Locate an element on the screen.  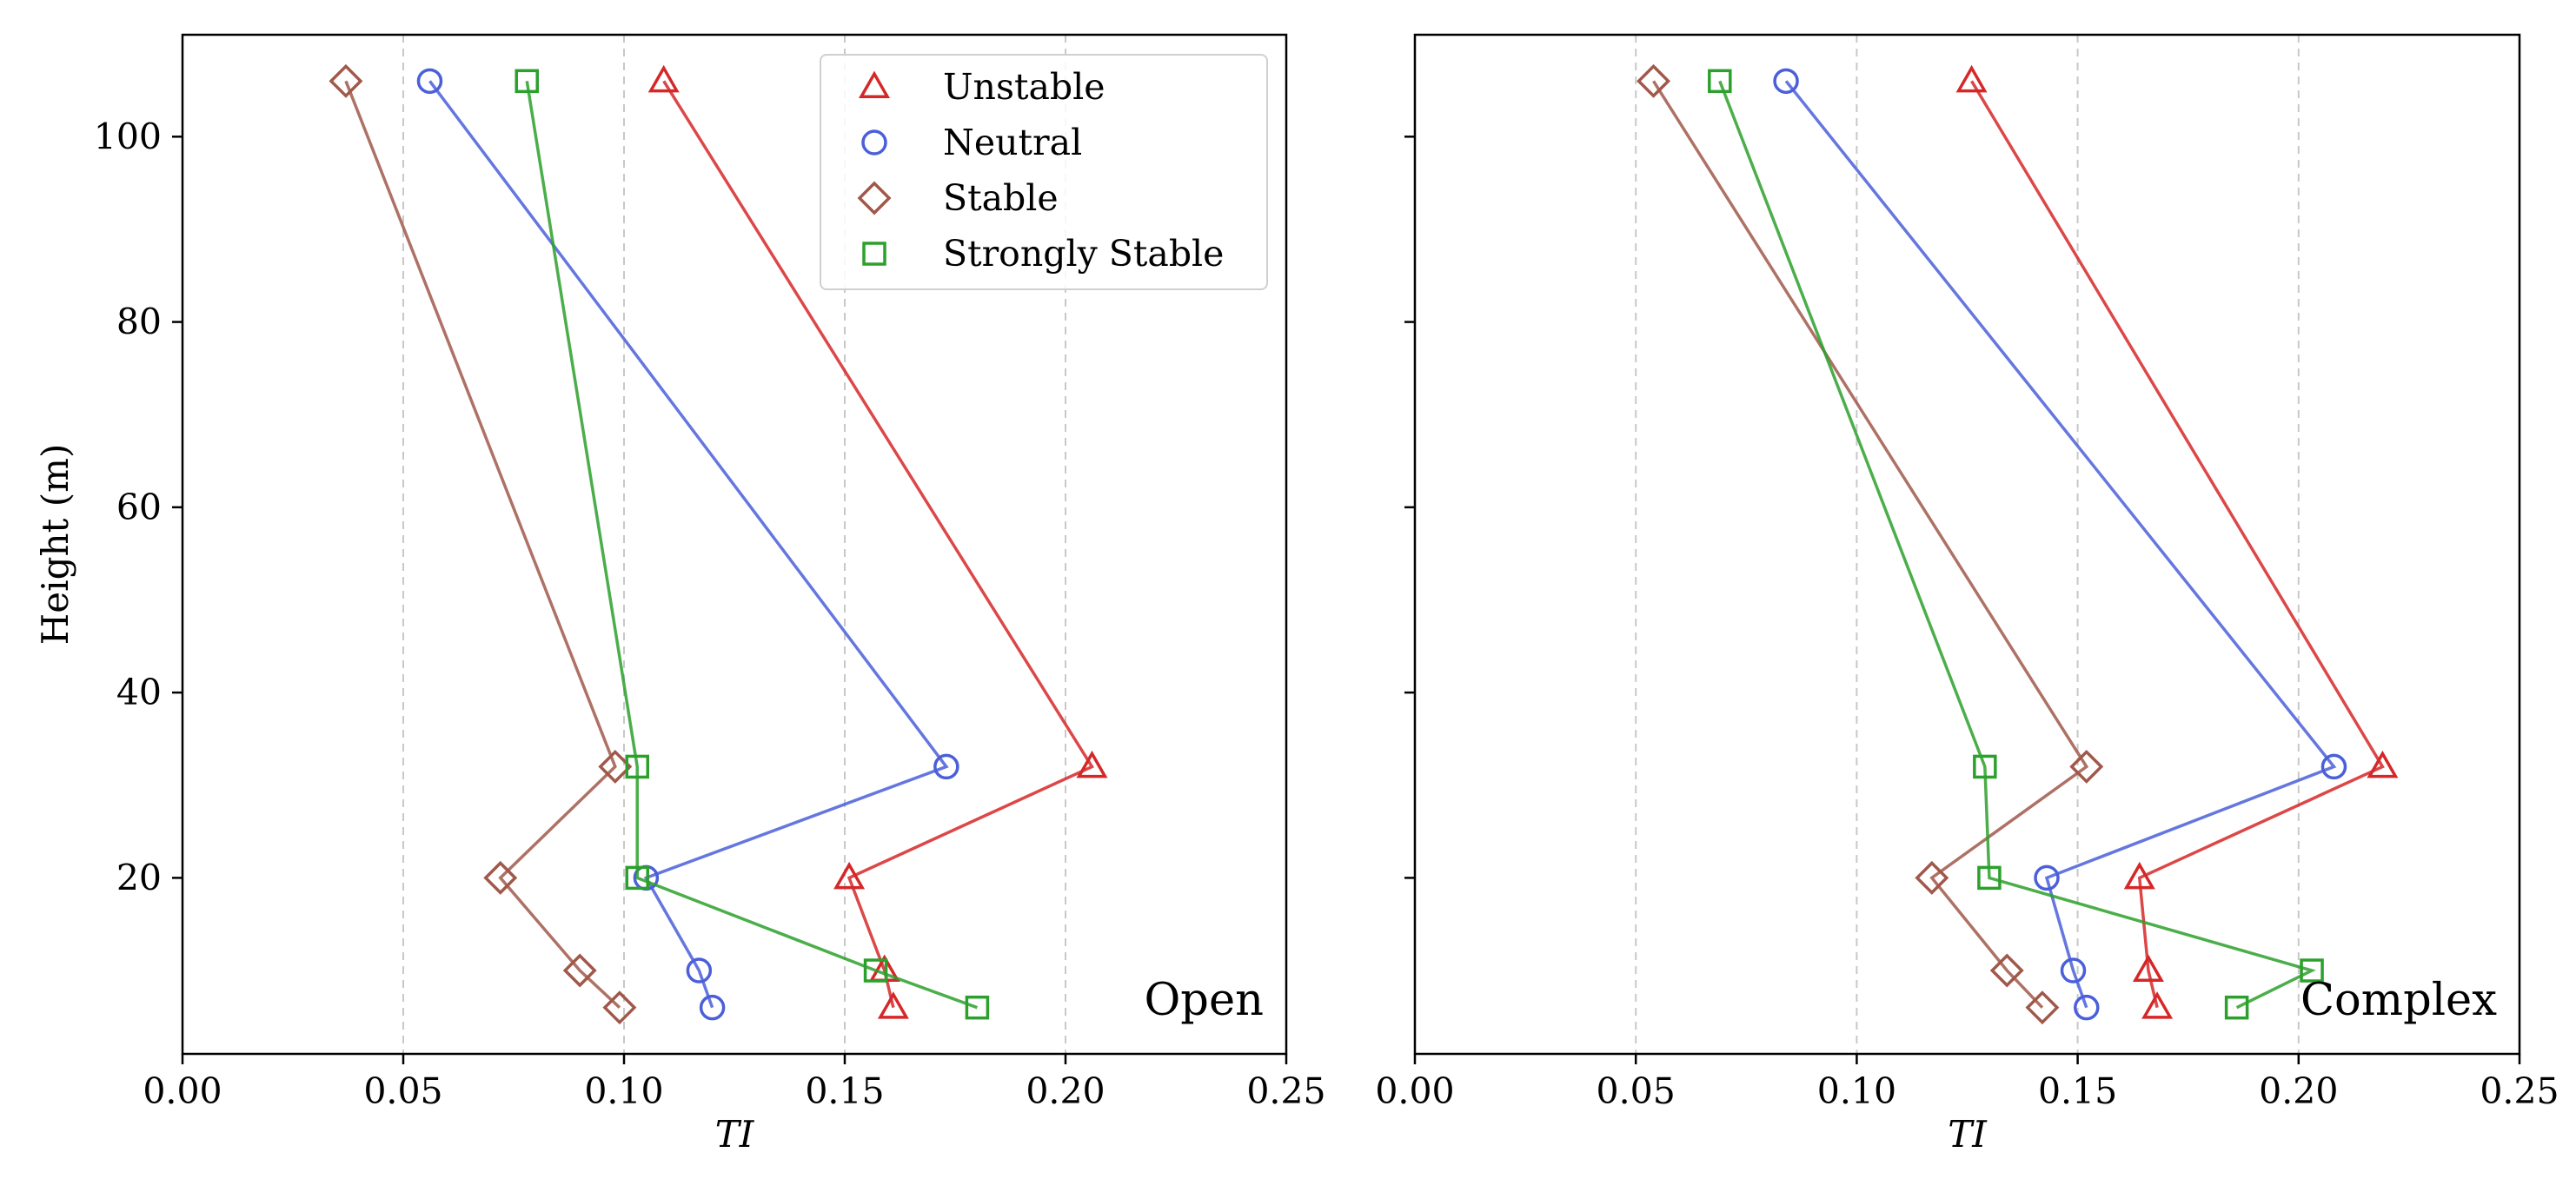
legend-item: Stable is located at coordinates (958, 198).